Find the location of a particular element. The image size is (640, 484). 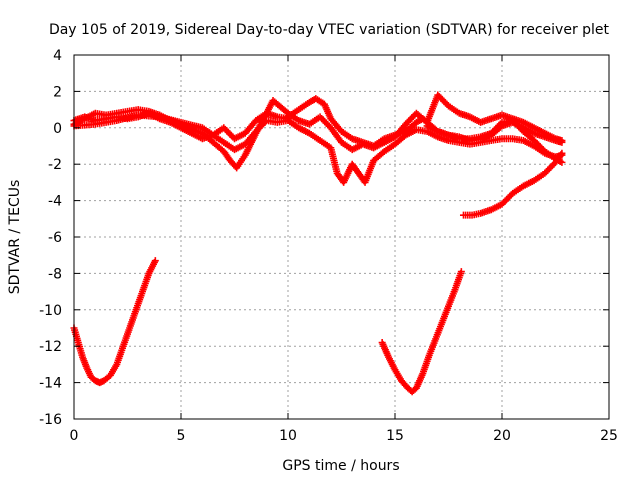

y-tick-label: -2 is located at coordinates (55, 165).